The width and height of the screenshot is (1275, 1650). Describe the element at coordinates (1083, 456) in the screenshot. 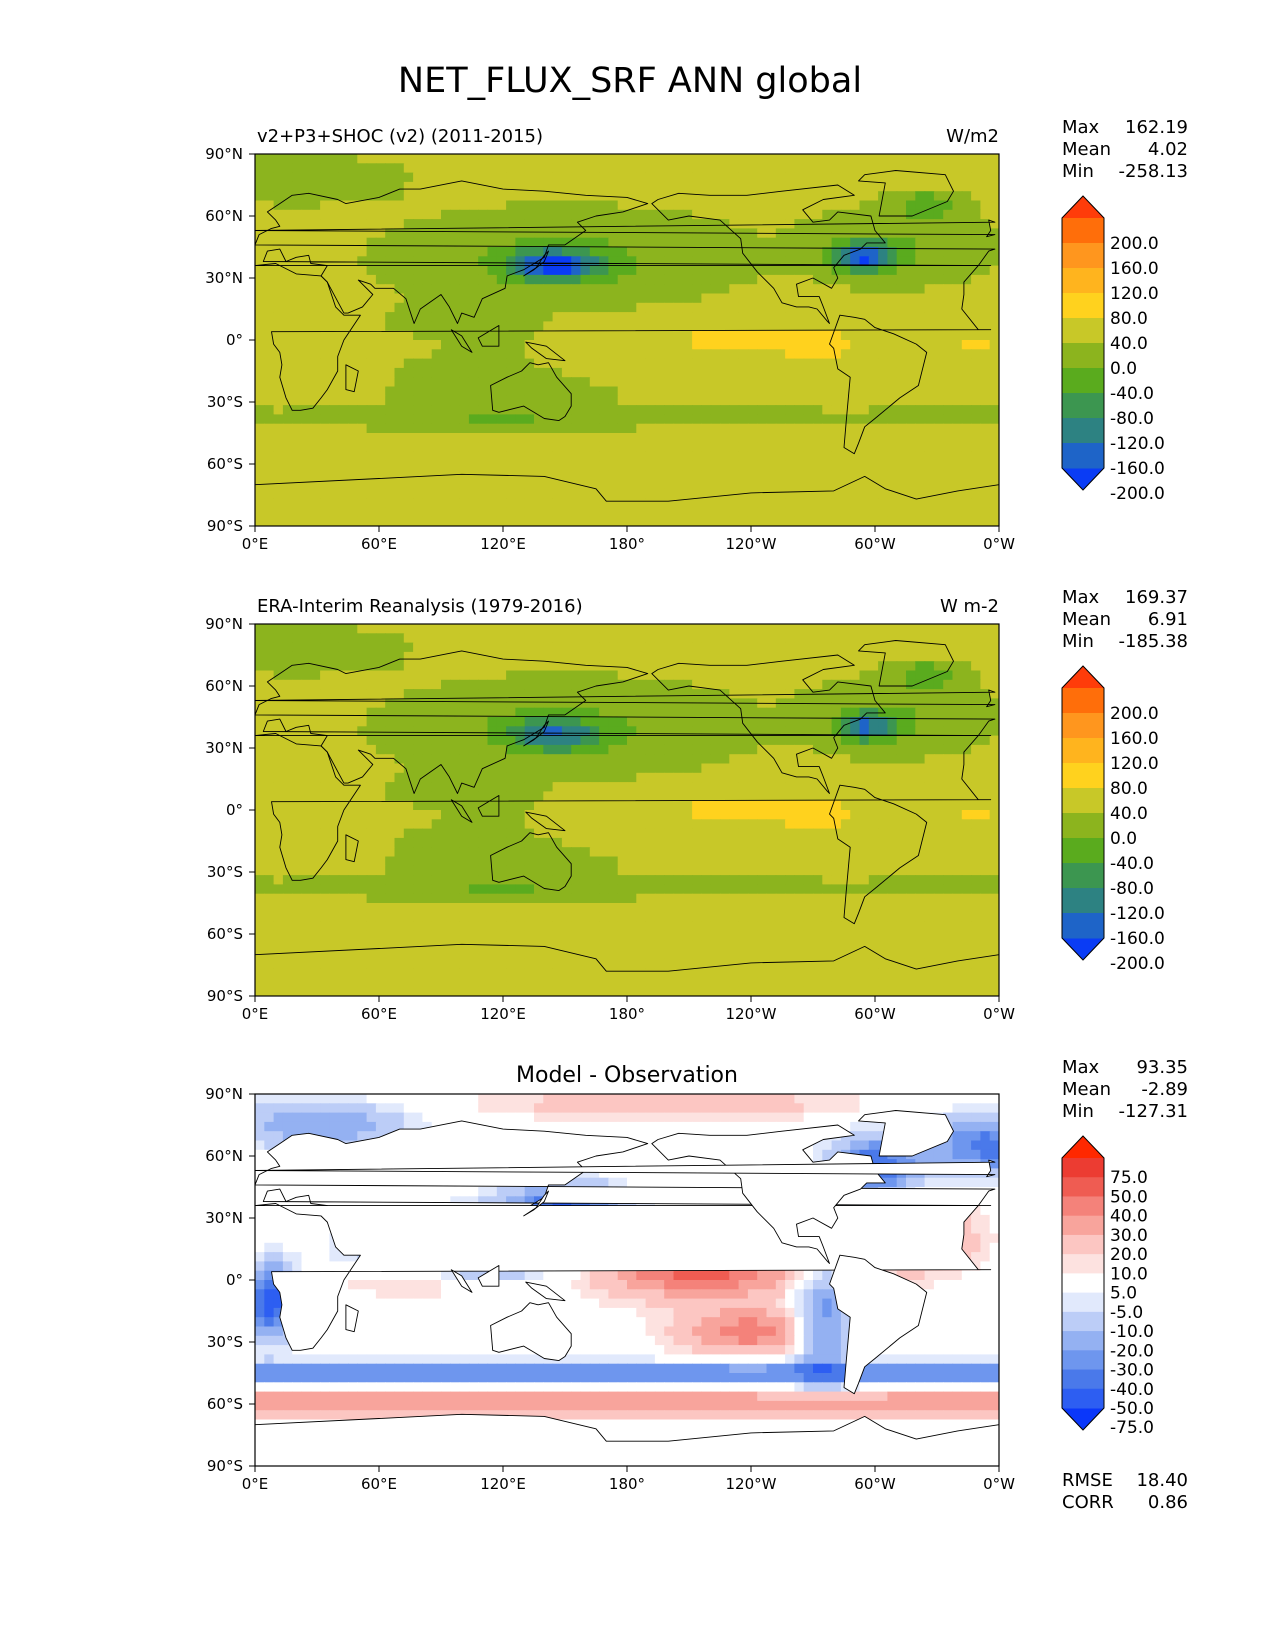

I see `colorbar-band` at that location.